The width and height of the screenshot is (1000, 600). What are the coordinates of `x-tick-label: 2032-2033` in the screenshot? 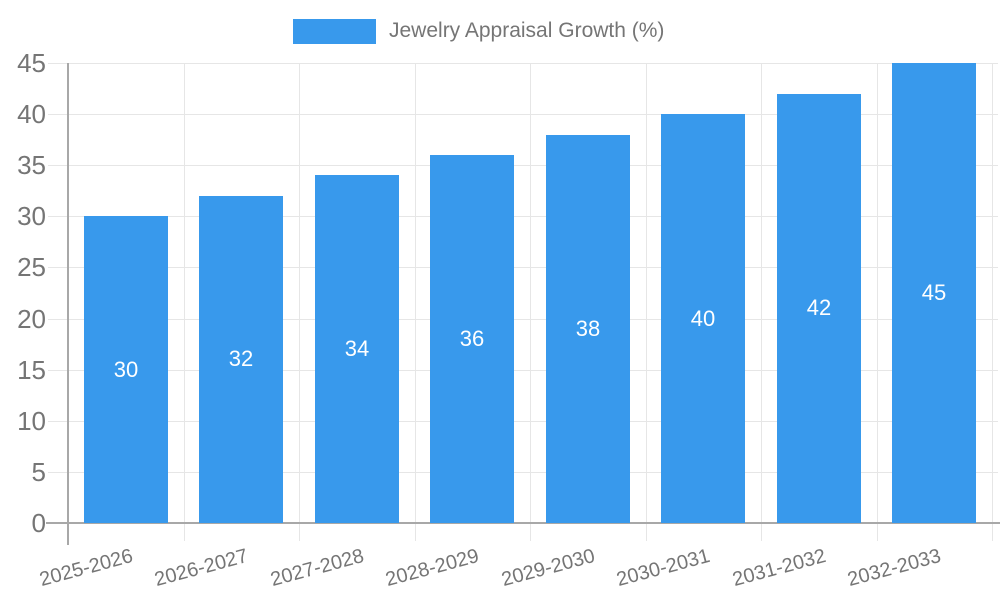 It's located at (894, 568).